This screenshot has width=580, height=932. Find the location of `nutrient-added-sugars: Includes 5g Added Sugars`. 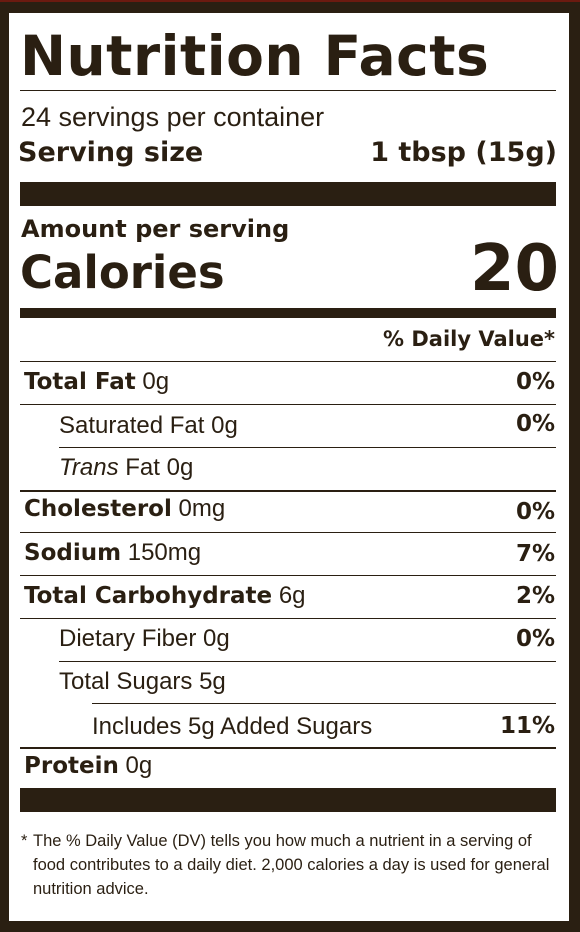

nutrient-added-sugars: Includes 5g Added Sugars is located at coordinates (232, 727).